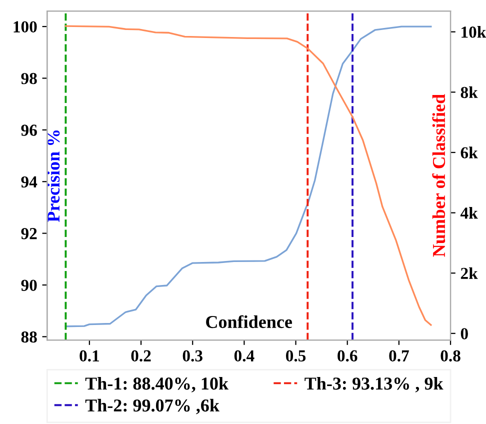 The image size is (486, 424). What do you see at coordinates (25, 26) in the screenshot?
I see `y-tick-label: 100` at bounding box center [25, 26].